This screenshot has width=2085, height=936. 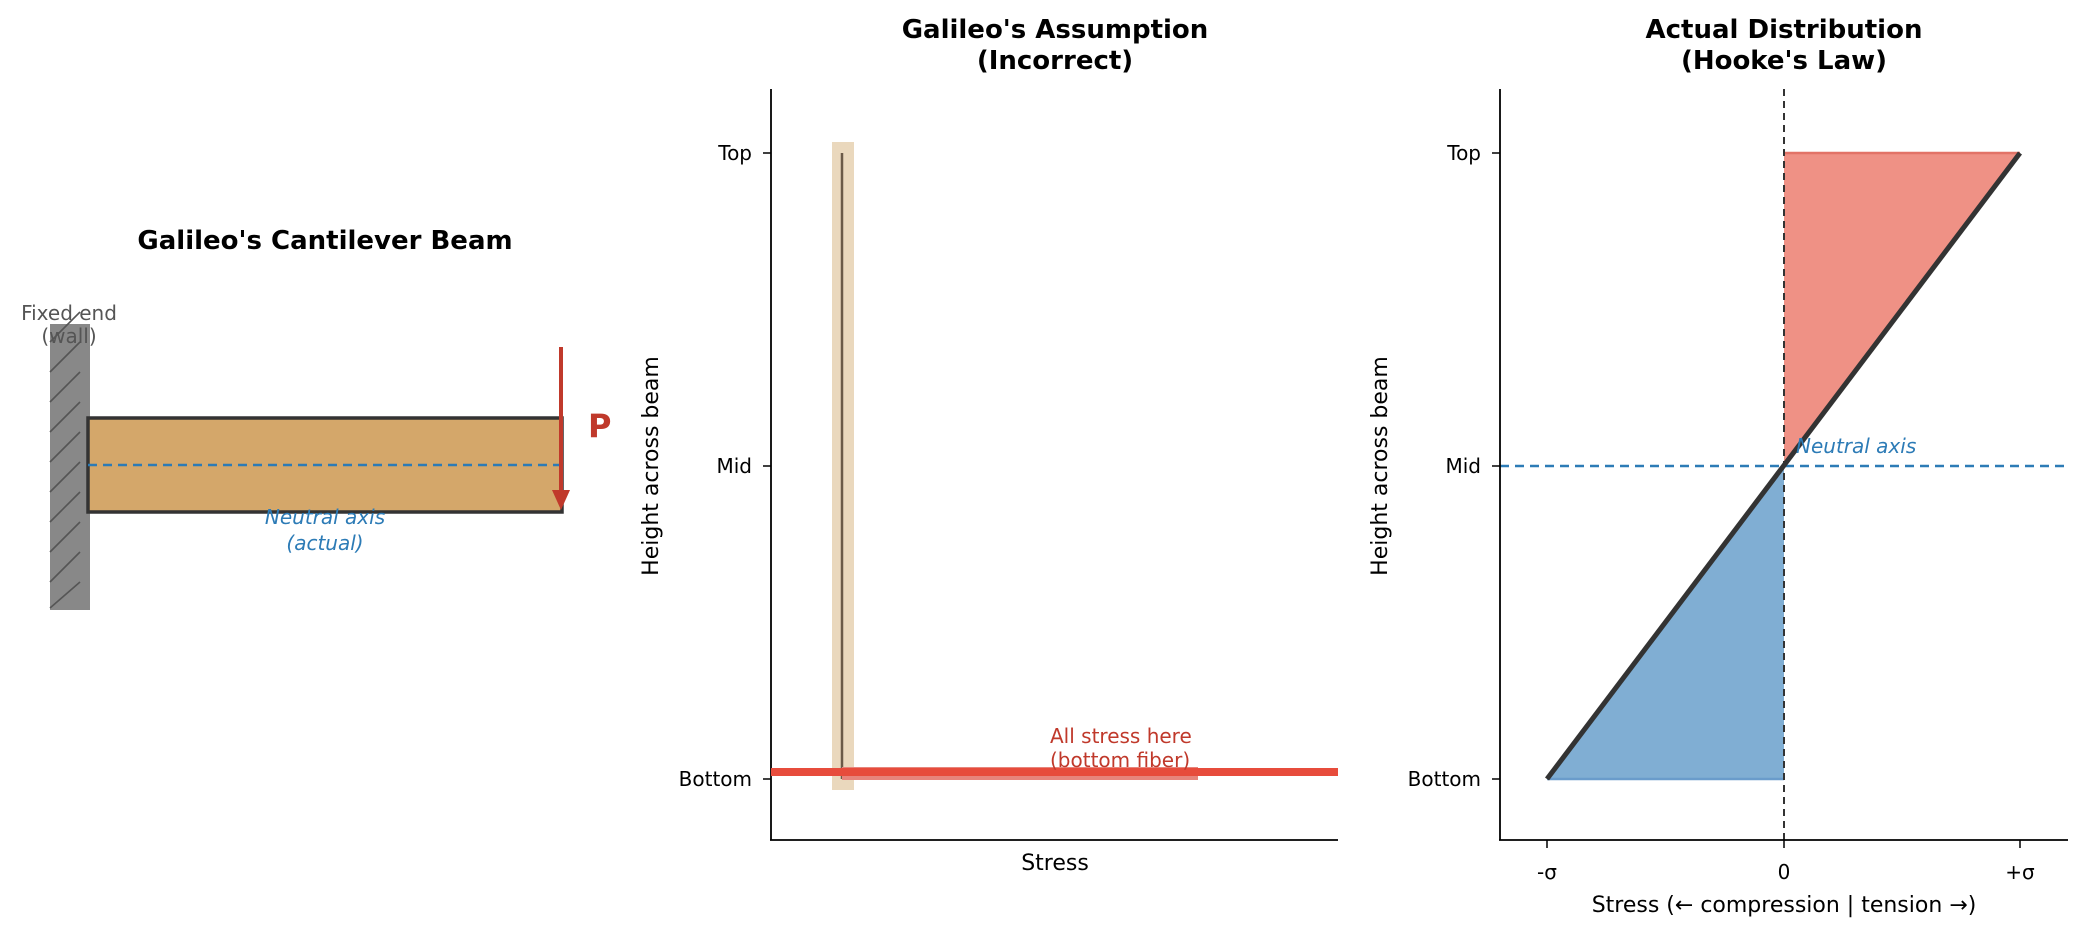 What do you see at coordinates (1380, 466) in the screenshot?
I see `actual-ylabel: Height across beam` at bounding box center [1380, 466].